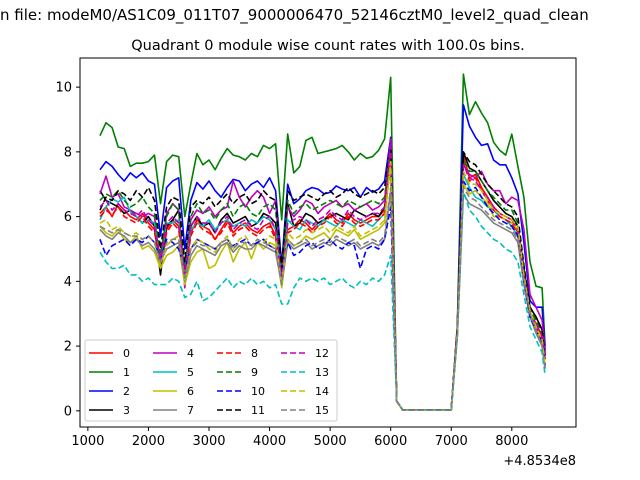 The height and width of the screenshot is (480, 640). Describe the element at coordinates (126, 372) in the screenshot. I see `legend-label-1: 1` at that location.